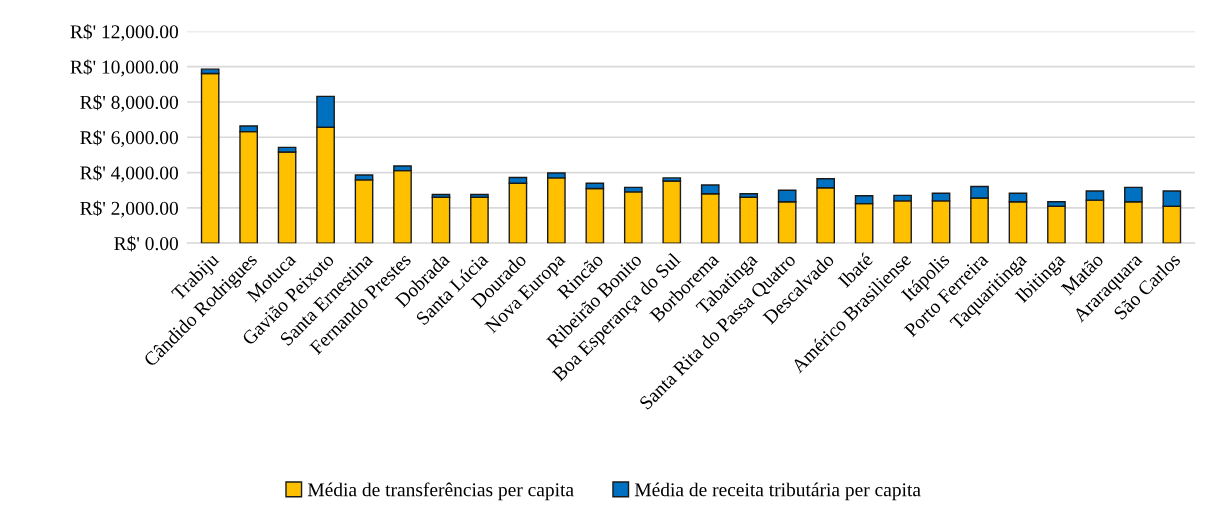 The height and width of the screenshot is (523, 1207). I want to click on y-tick-label: R$' 0.00, so click(146, 243).